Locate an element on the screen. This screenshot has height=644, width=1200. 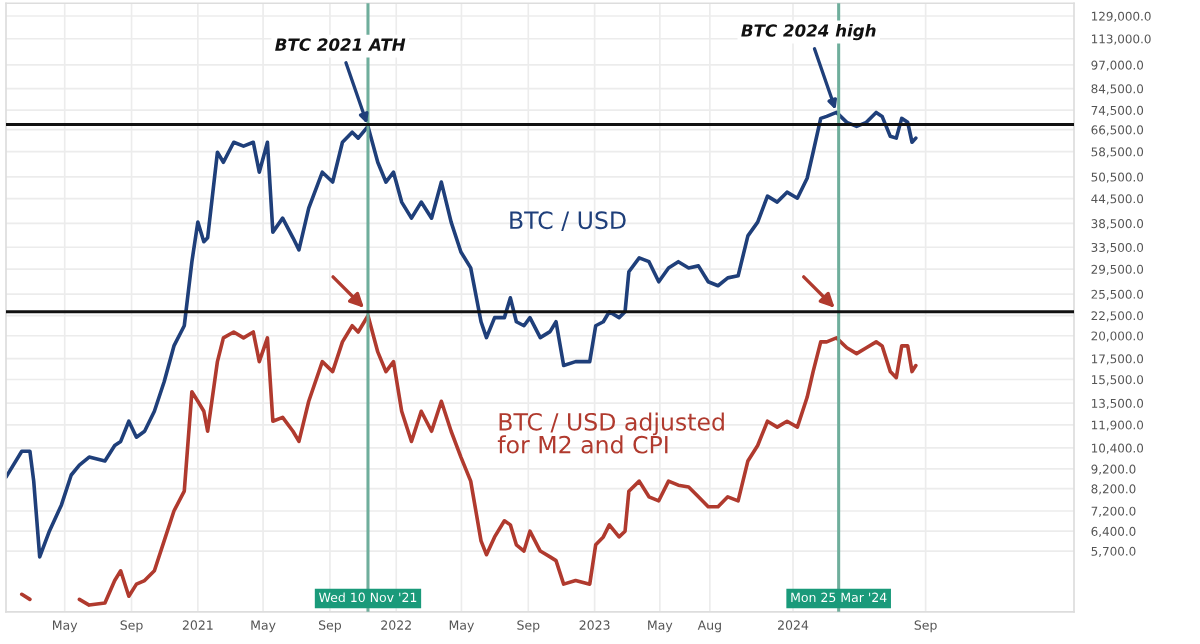
annotation: BTC 2024 high is located at coordinates (808, 32).